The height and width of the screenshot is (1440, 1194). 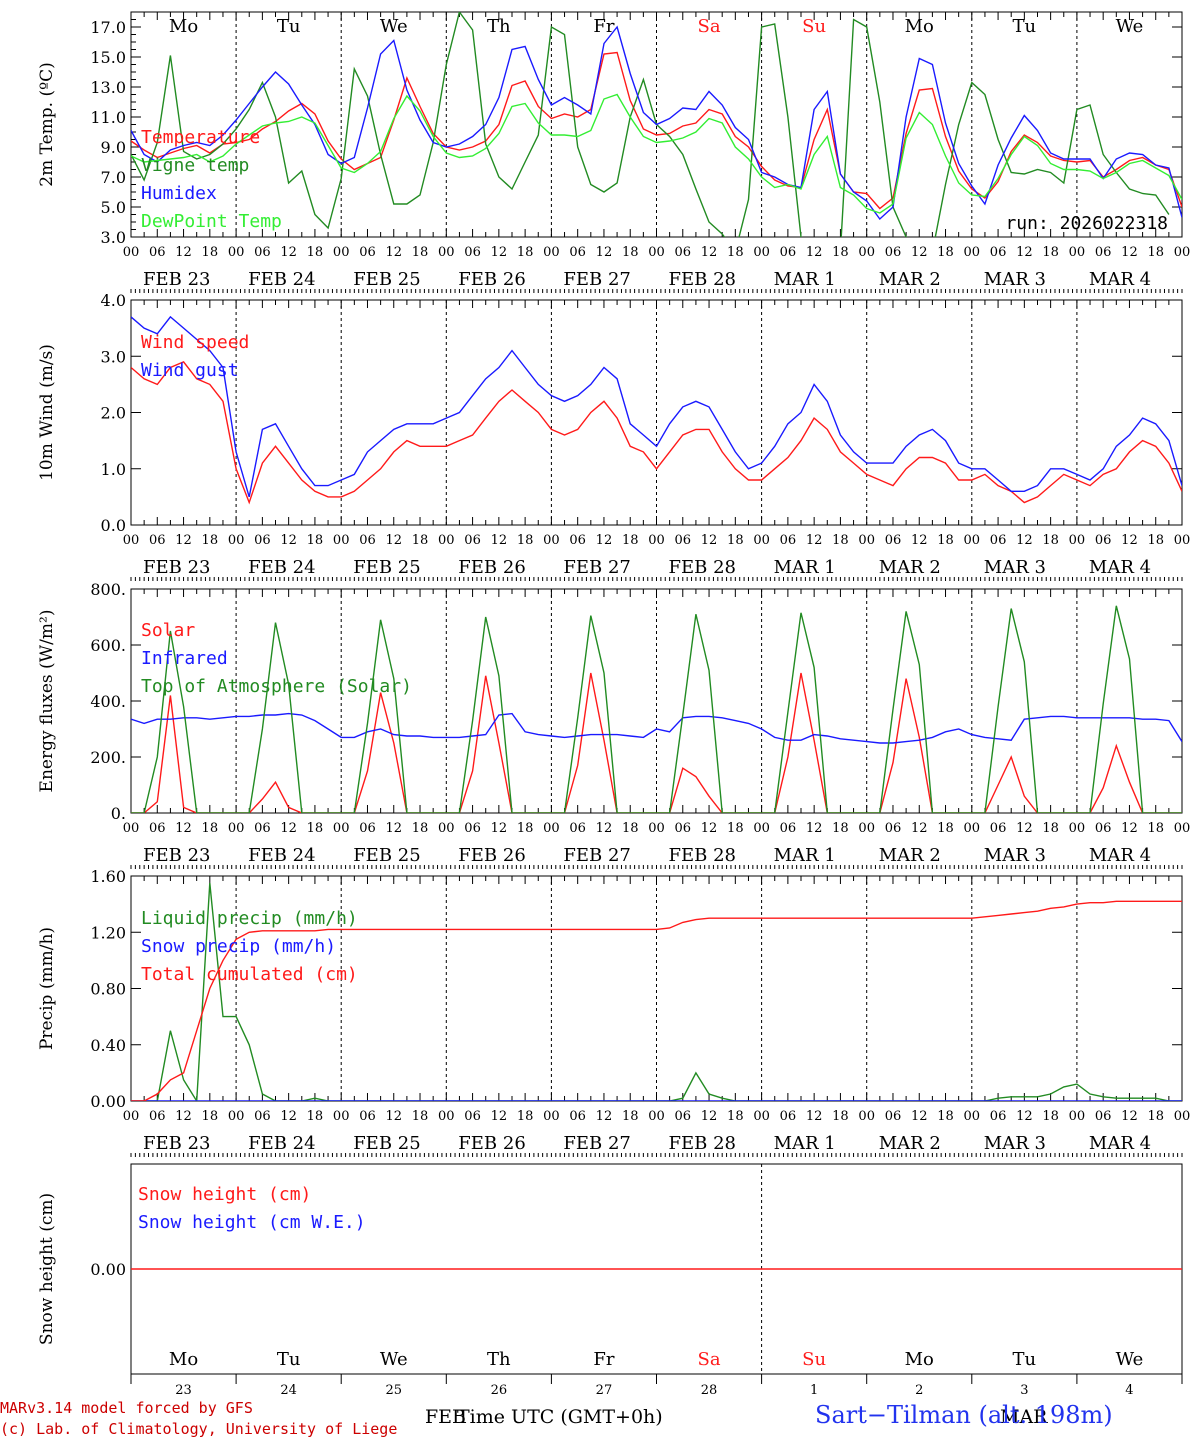 I want to click on y-tick-label: 11.0, so click(x=108, y=117).